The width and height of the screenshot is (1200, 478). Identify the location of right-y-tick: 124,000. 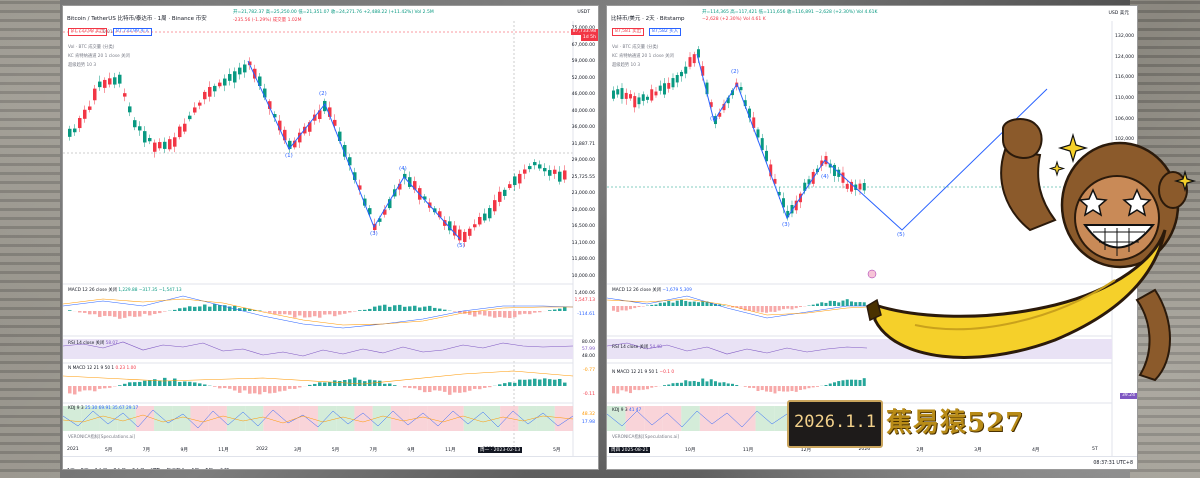
(1124, 57).